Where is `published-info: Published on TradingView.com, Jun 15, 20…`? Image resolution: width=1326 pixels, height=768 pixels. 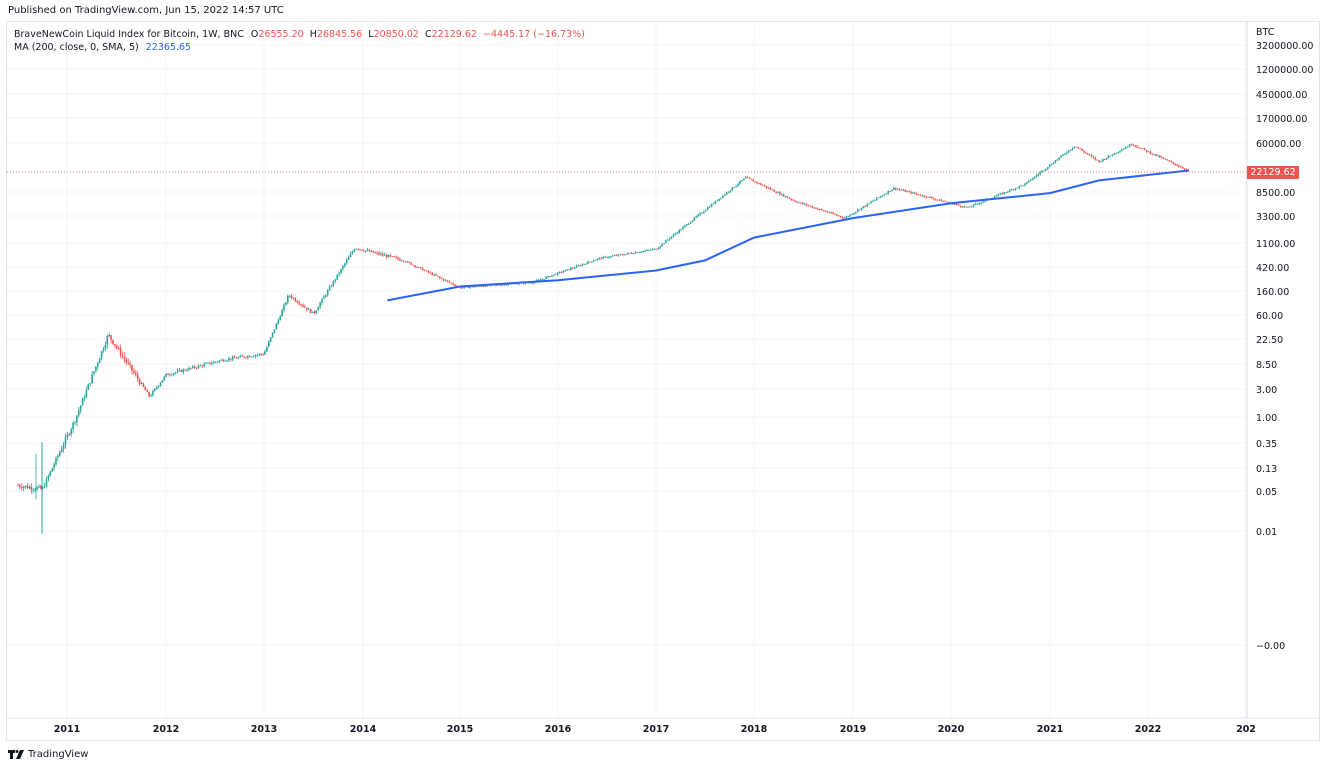 published-info: Published on TradingView.com, Jun 15, 20… is located at coordinates (146, 10).